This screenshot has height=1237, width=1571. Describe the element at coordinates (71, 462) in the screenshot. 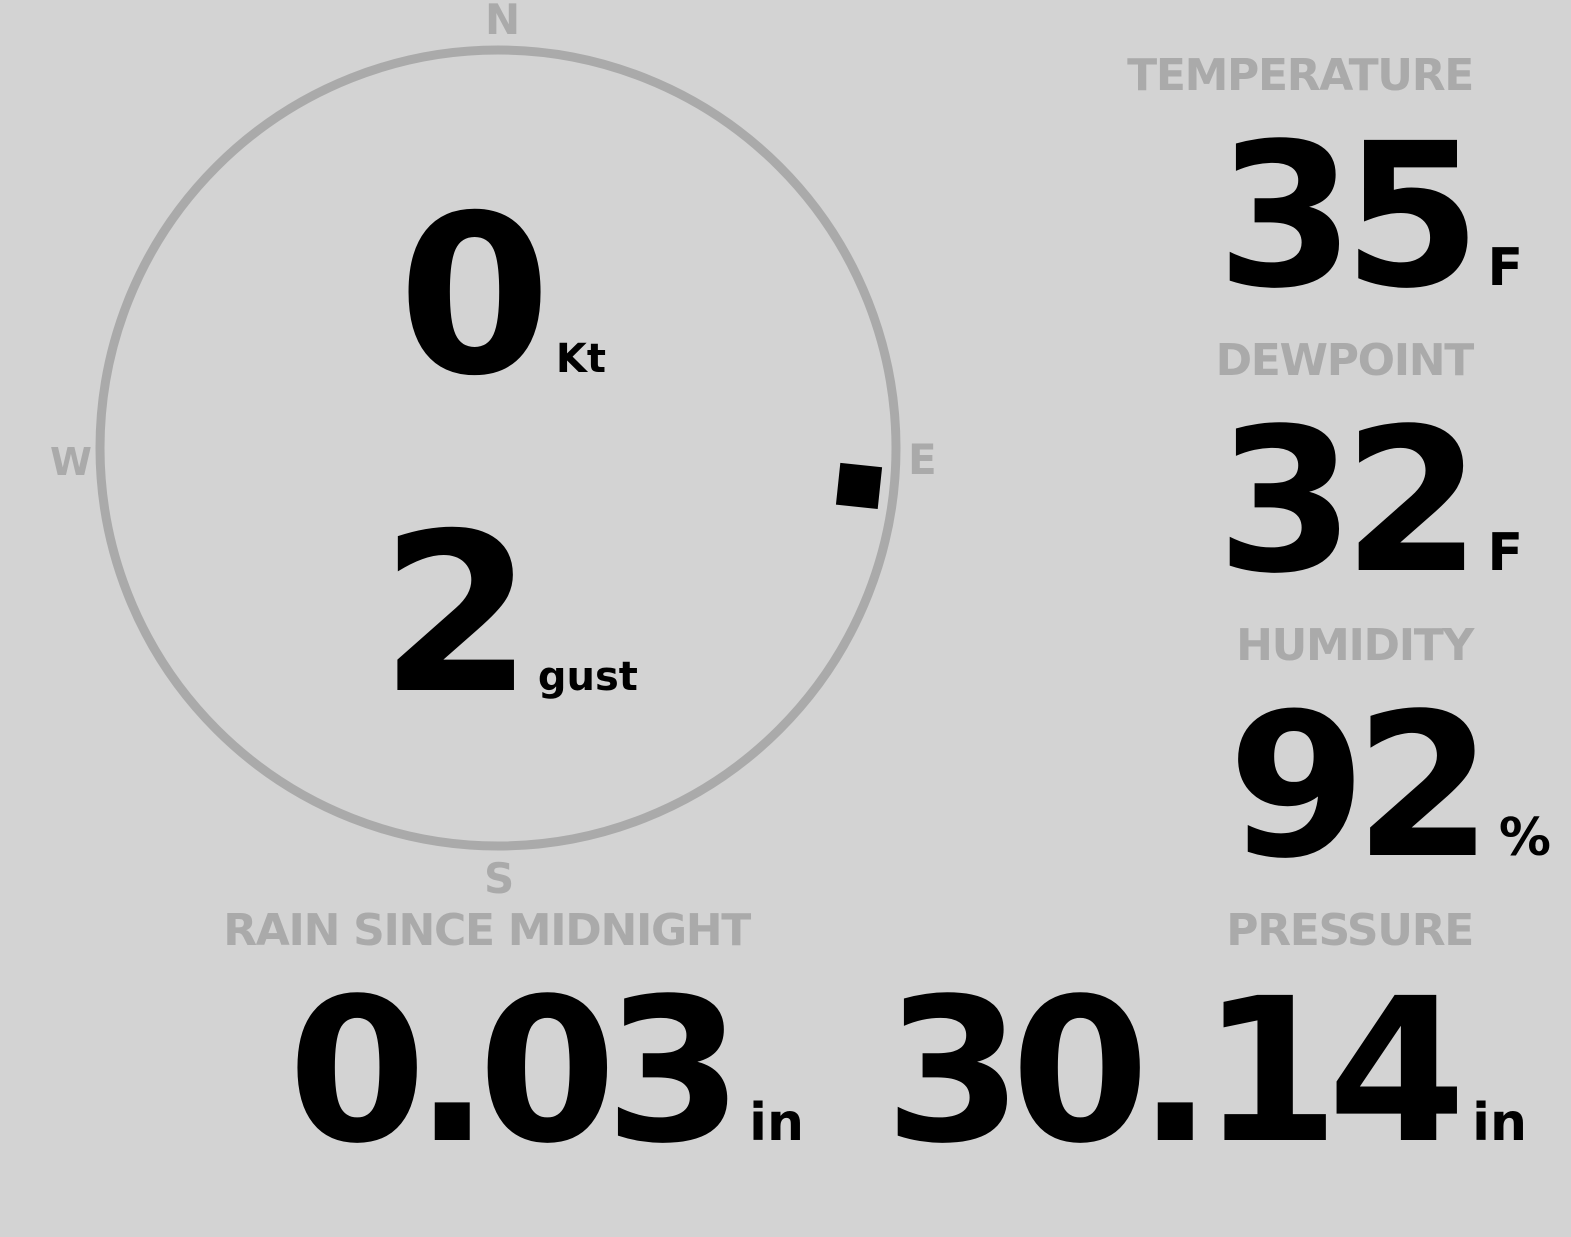

I see `compass-west-label: W` at that location.